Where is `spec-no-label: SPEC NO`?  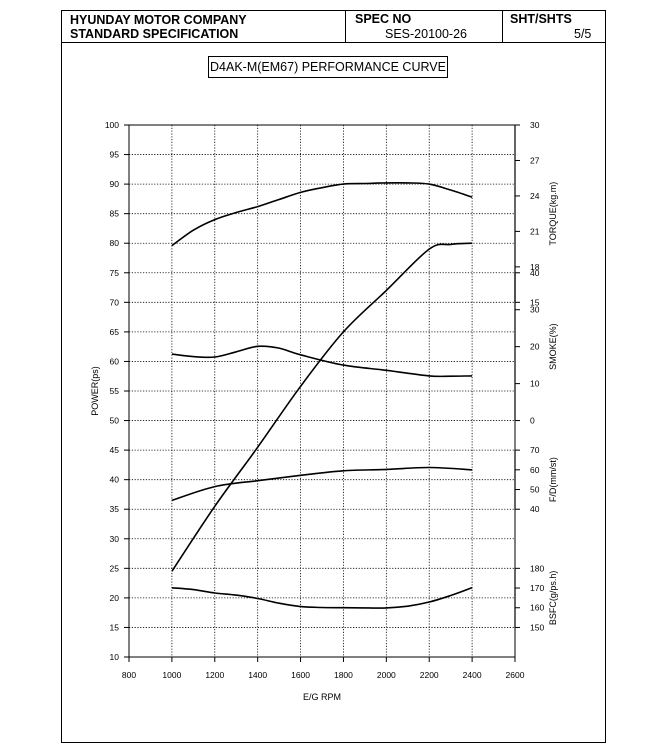
spec-no-label: SPEC NO is located at coordinates (383, 19).